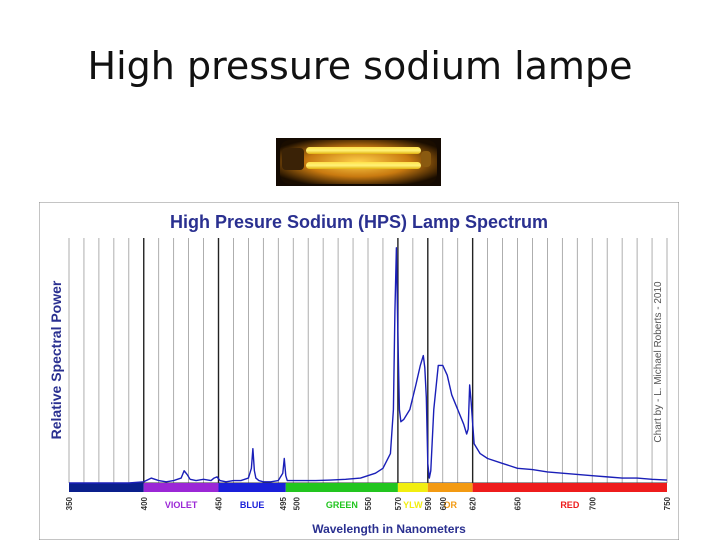  Describe the element at coordinates (450, 505) in the screenshot. I see `band-label: OR` at that location.